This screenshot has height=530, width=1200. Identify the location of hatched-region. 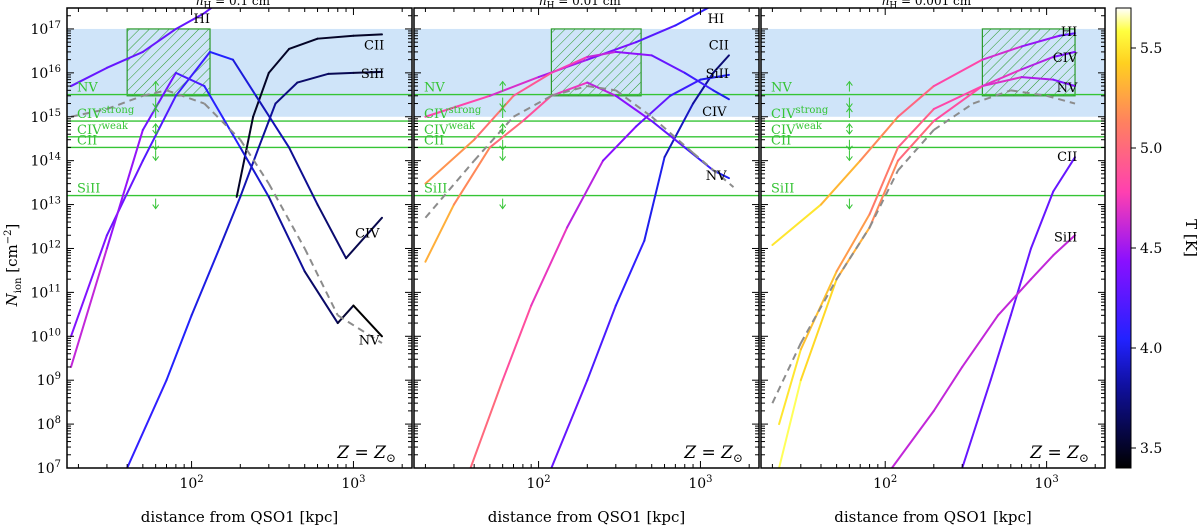
(596, 62).